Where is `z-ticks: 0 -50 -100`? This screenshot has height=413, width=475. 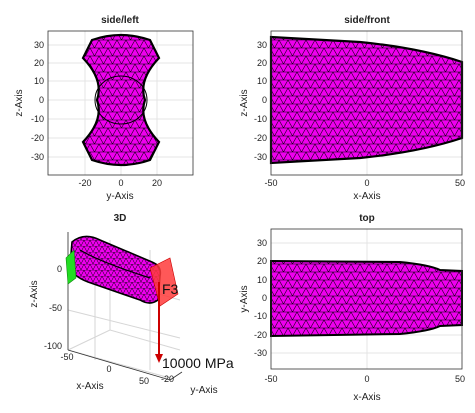 z-ticks: 0 -50 -100 is located at coordinates (53, 307).